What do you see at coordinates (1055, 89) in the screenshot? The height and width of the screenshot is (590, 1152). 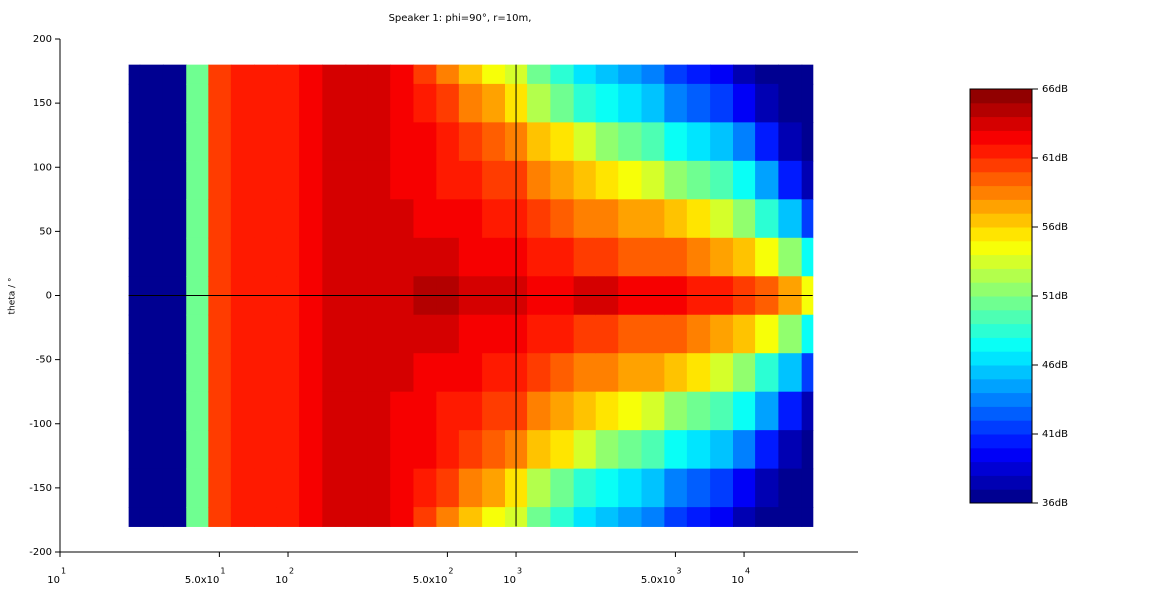 I see `colorbar-tick-label: 66dB` at bounding box center [1055, 89].